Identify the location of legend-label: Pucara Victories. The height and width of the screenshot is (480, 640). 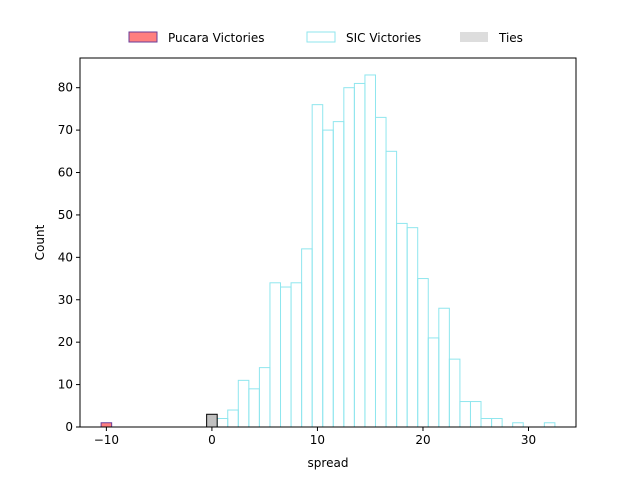
(216, 38).